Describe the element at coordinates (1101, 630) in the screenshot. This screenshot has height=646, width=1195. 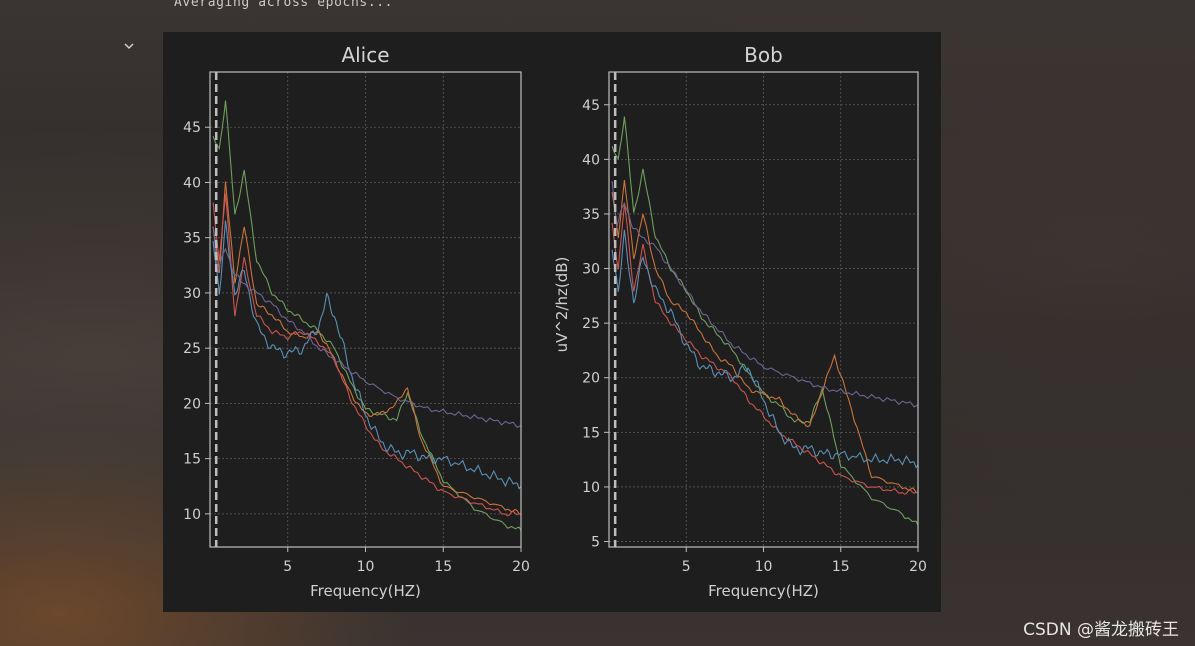
I see `watermark: CSDN @酱龙搬砖王` at that location.